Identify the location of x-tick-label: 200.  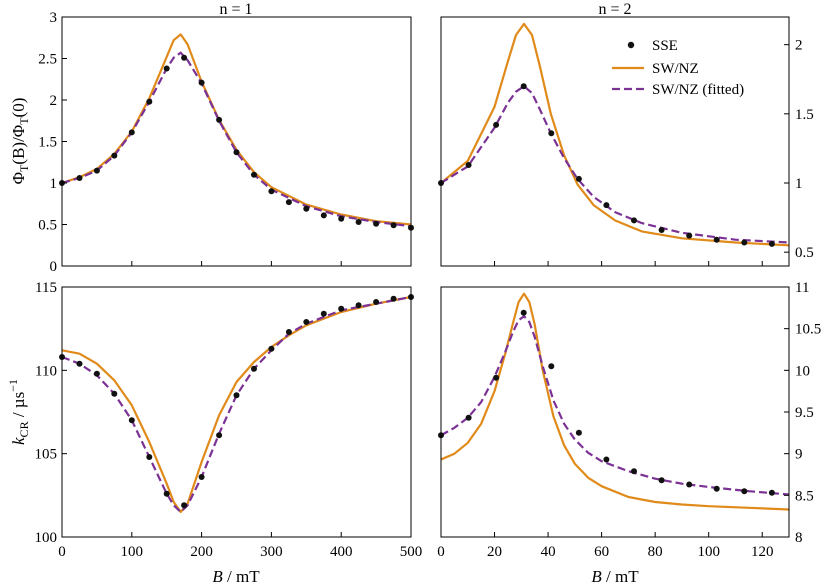
(201, 552).